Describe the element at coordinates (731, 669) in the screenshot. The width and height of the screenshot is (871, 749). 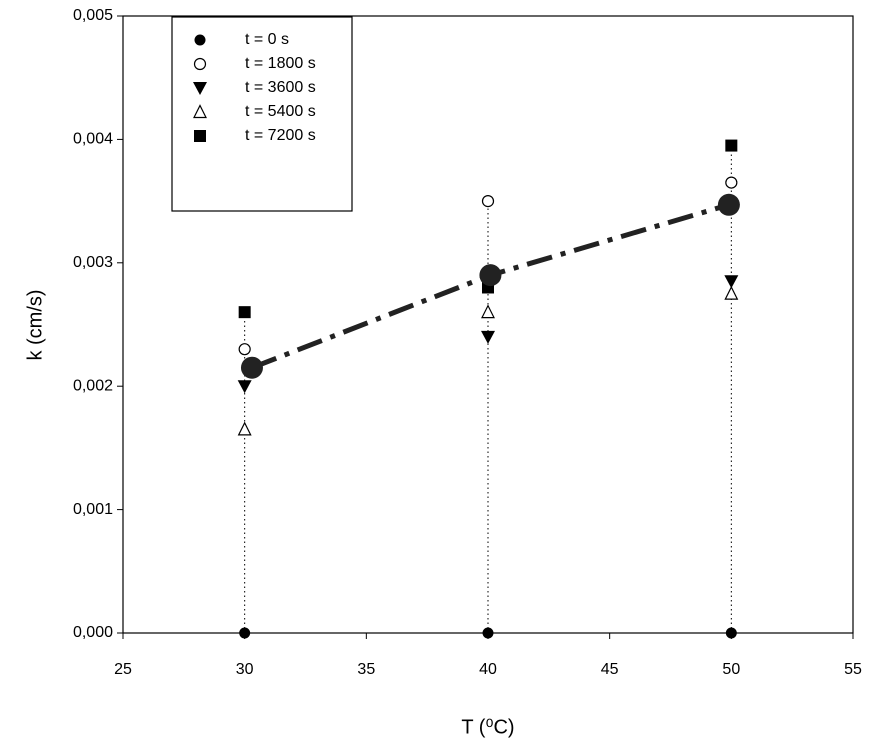
I see `x-tick-label: 50` at that location.